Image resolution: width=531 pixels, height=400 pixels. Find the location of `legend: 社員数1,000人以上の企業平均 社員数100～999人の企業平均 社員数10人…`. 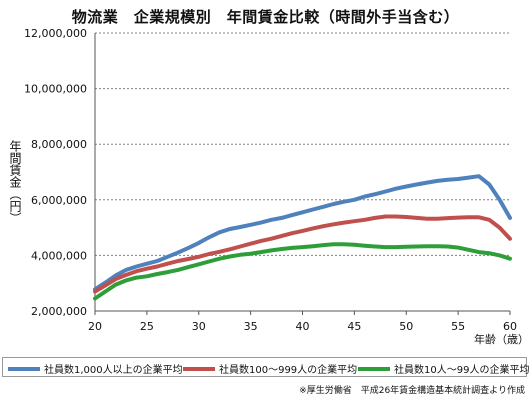

legend: 社員数1,000人以上の企業平均 社員数100～999人の企業平均 社員数10人… is located at coordinates (265, 367).